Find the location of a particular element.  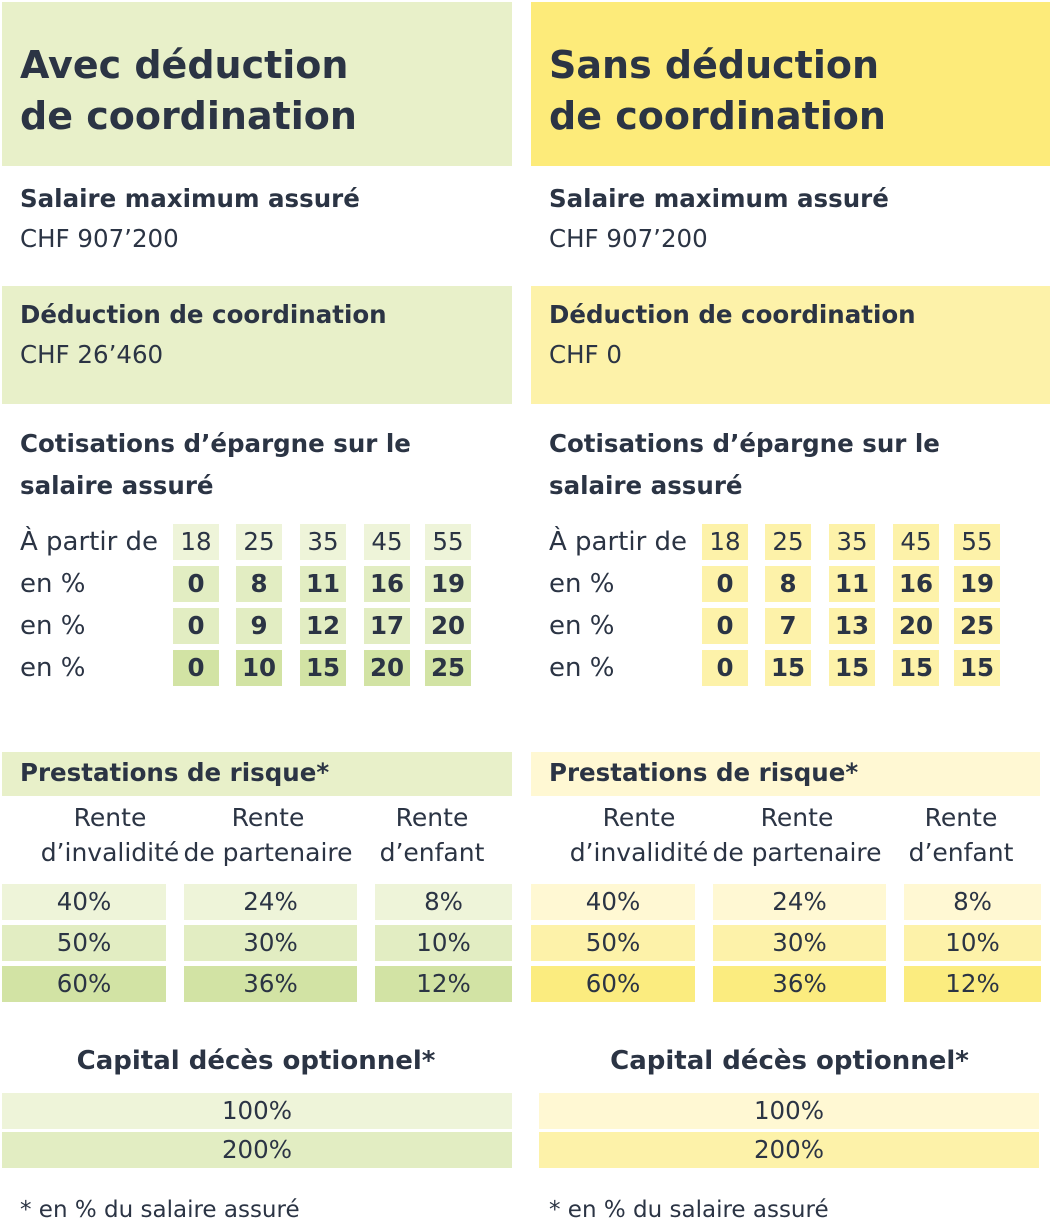

header-without-coordination: Sans déduction de coordination is located at coordinates (790, 84).